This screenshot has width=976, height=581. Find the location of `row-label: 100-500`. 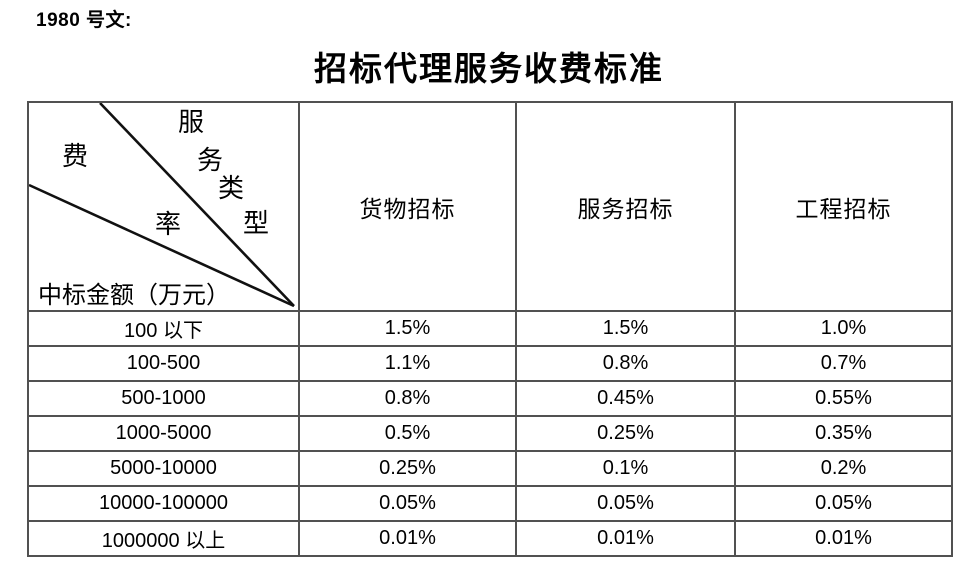

row-label: 100-500 is located at coordinates (163, 363).